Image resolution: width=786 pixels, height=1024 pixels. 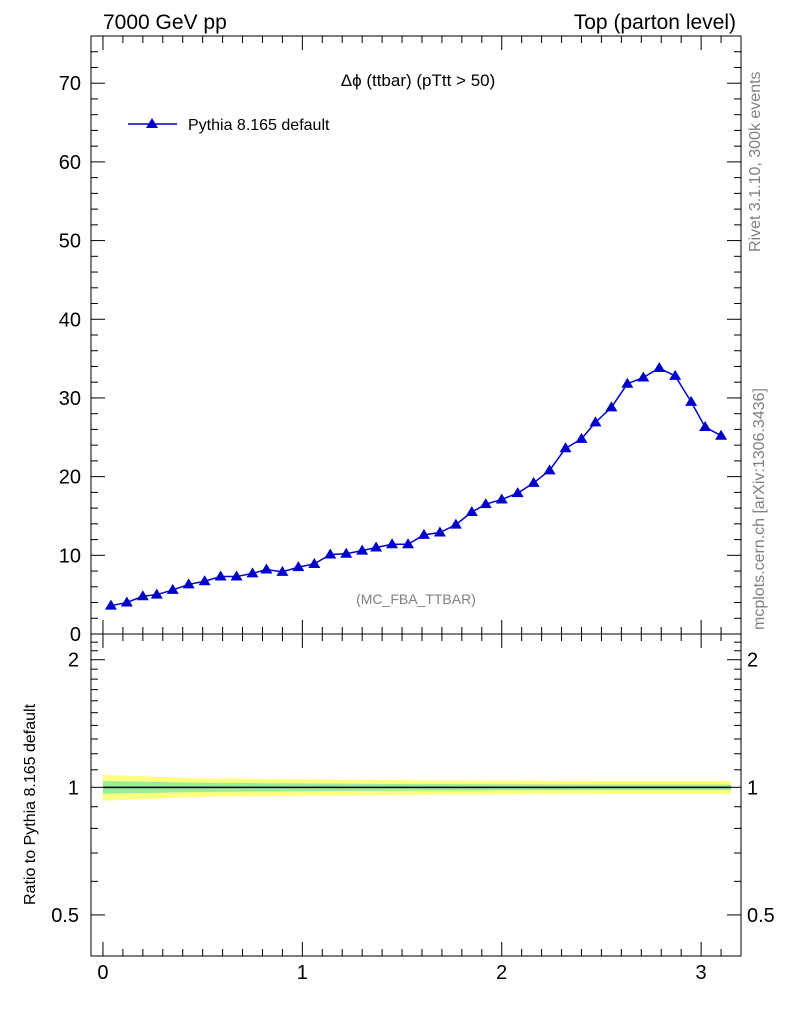 What do you see at coordinates (70, 478) in the screenshot?
I see `main-ytick-label: 20` at bounding box center [70, 478].